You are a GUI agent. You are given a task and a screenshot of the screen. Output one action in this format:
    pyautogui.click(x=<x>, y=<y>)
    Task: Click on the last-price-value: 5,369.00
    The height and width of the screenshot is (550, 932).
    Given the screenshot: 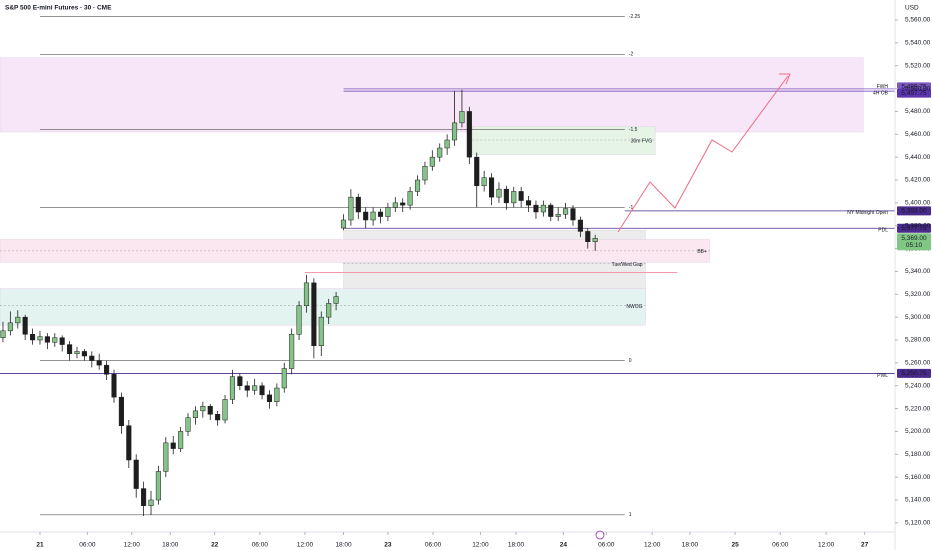 What is the action you would take?
    pyautogui.click(x=914, y=238)
    